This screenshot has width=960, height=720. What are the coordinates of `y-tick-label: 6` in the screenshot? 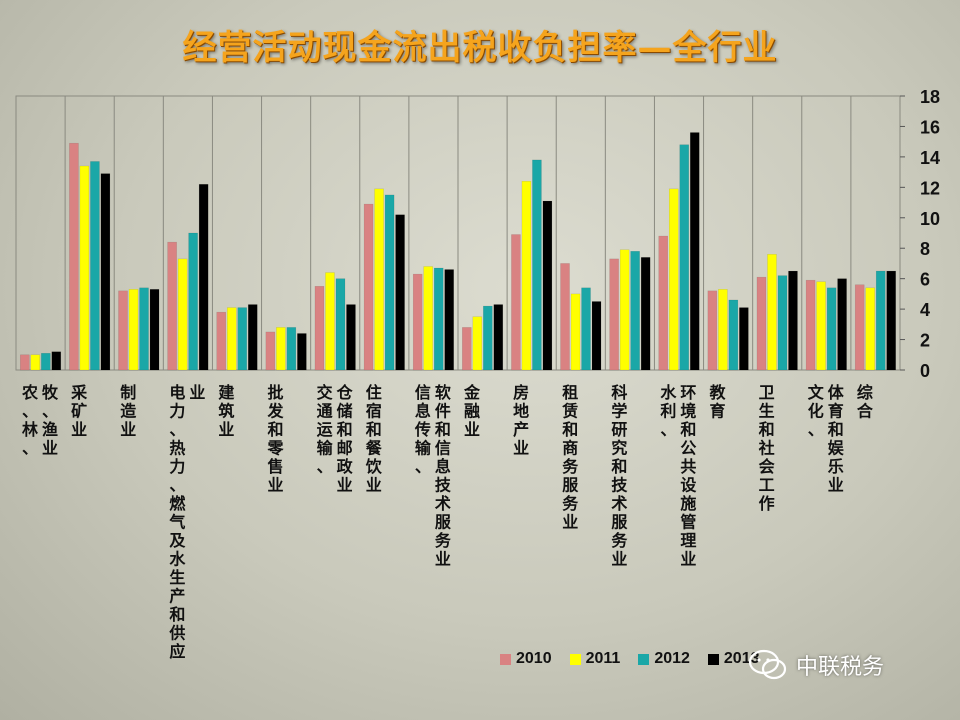 It's located at (925, 280).